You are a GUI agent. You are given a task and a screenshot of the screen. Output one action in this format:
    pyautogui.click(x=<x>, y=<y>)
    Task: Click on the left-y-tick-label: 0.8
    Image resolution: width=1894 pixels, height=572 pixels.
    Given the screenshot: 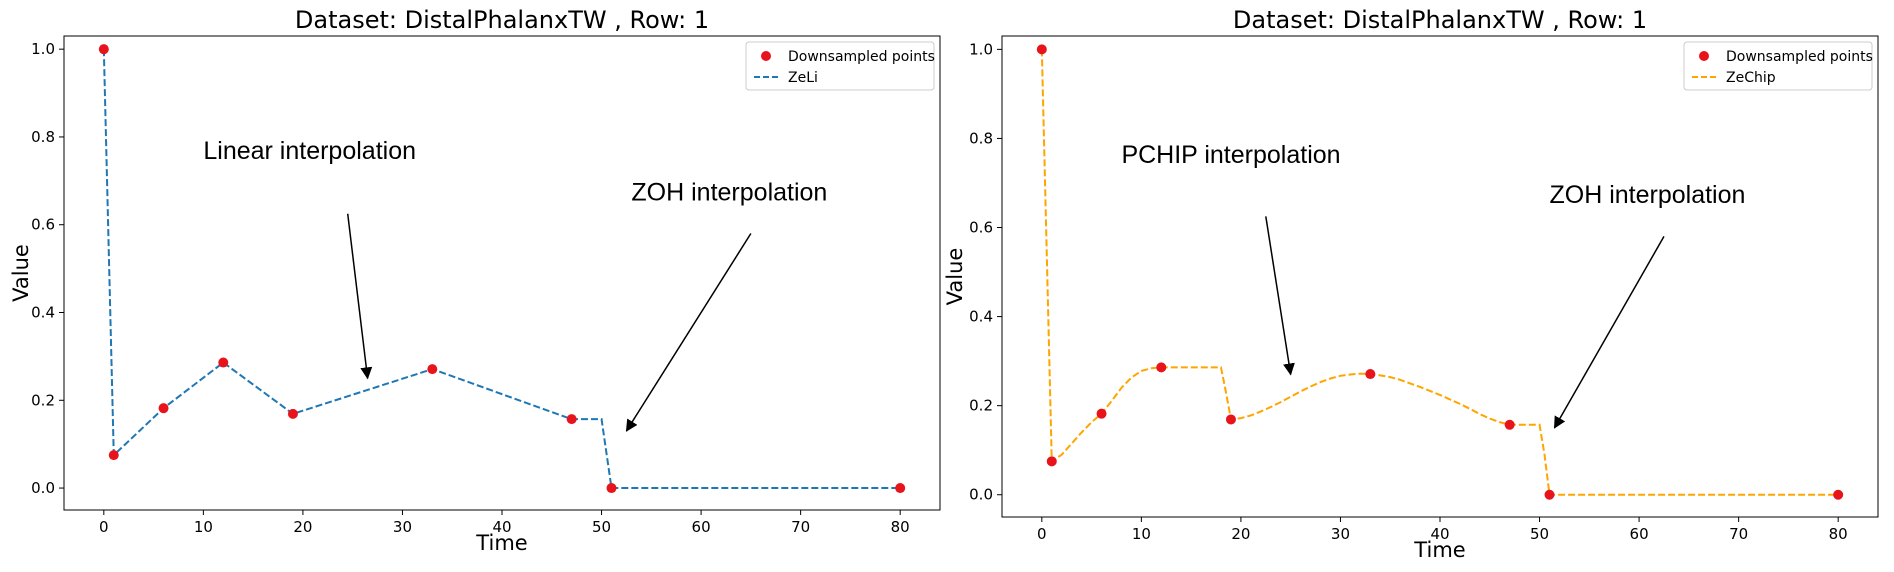 What is the action you would take?
    pyautogui.click(x=43, y=137)
    